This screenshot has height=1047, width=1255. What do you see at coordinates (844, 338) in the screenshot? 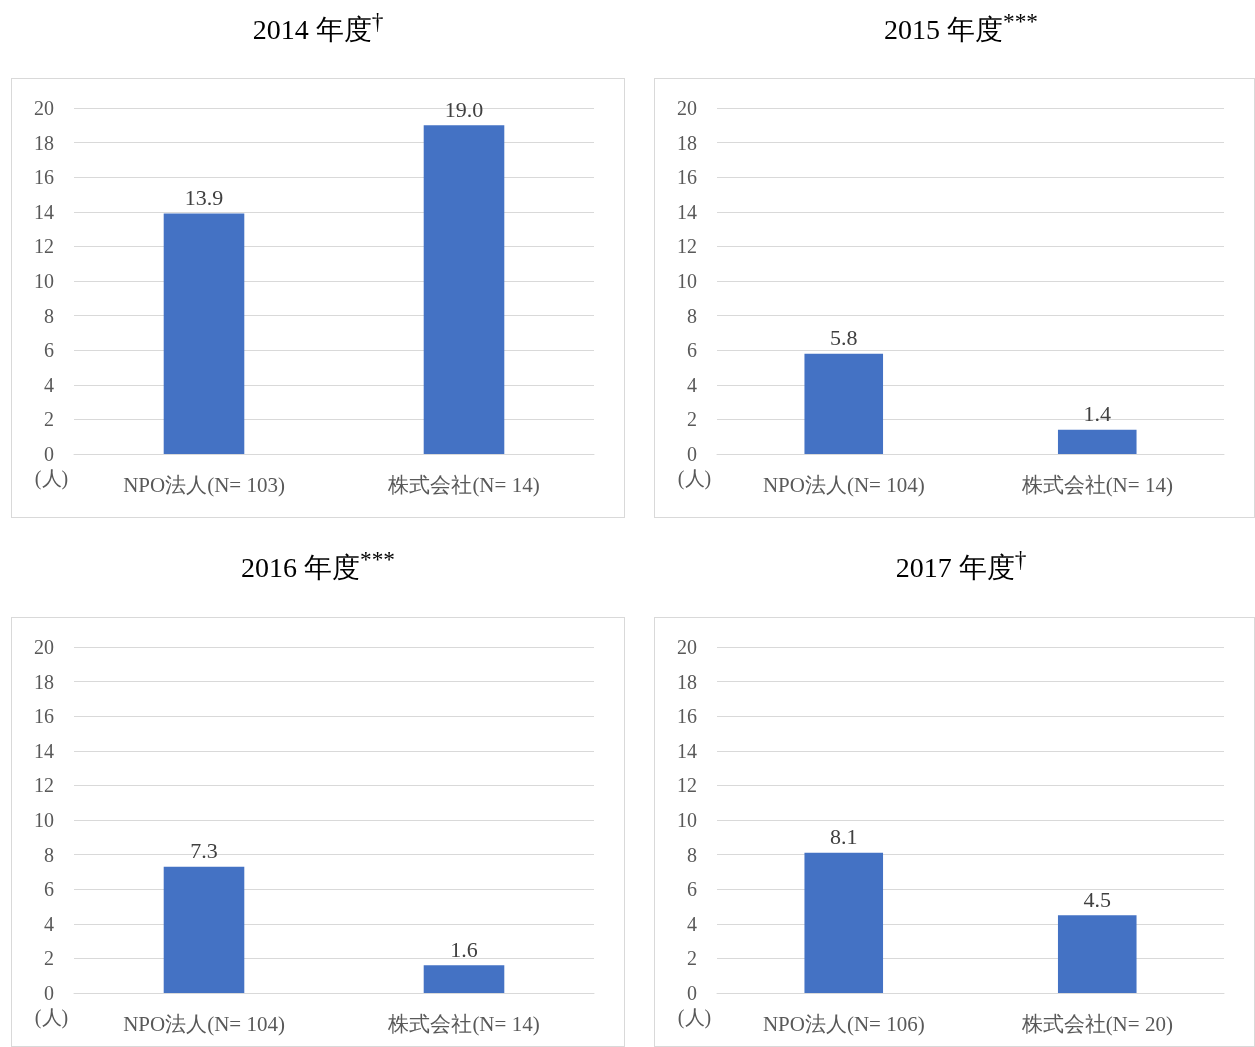
I see `data-label: 5.8` at bounding box center [844, 338].